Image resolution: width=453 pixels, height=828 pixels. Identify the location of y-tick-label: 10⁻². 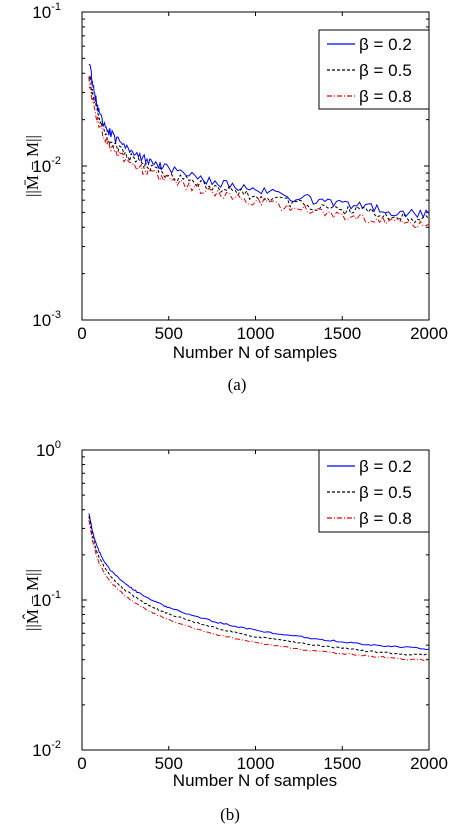
(46, 749).